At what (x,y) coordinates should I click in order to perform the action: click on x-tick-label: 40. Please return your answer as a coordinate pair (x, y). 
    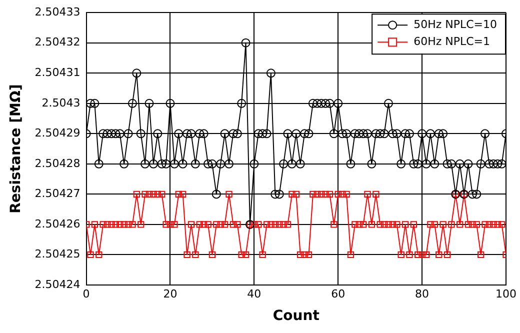
    Looking at the image, I should click on (254, 293).